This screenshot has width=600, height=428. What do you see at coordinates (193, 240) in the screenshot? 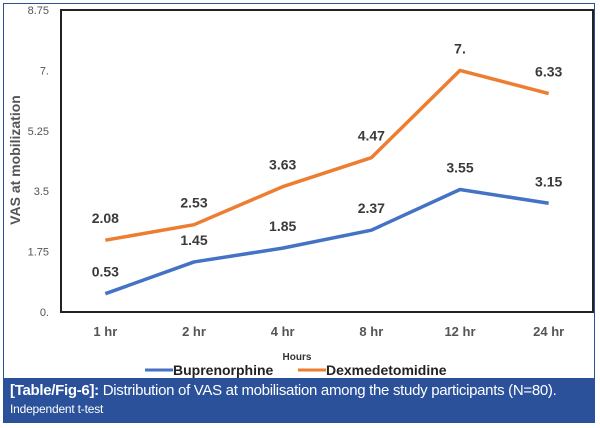
I see `data-label: 1.45` at bounding box center [193, 240].